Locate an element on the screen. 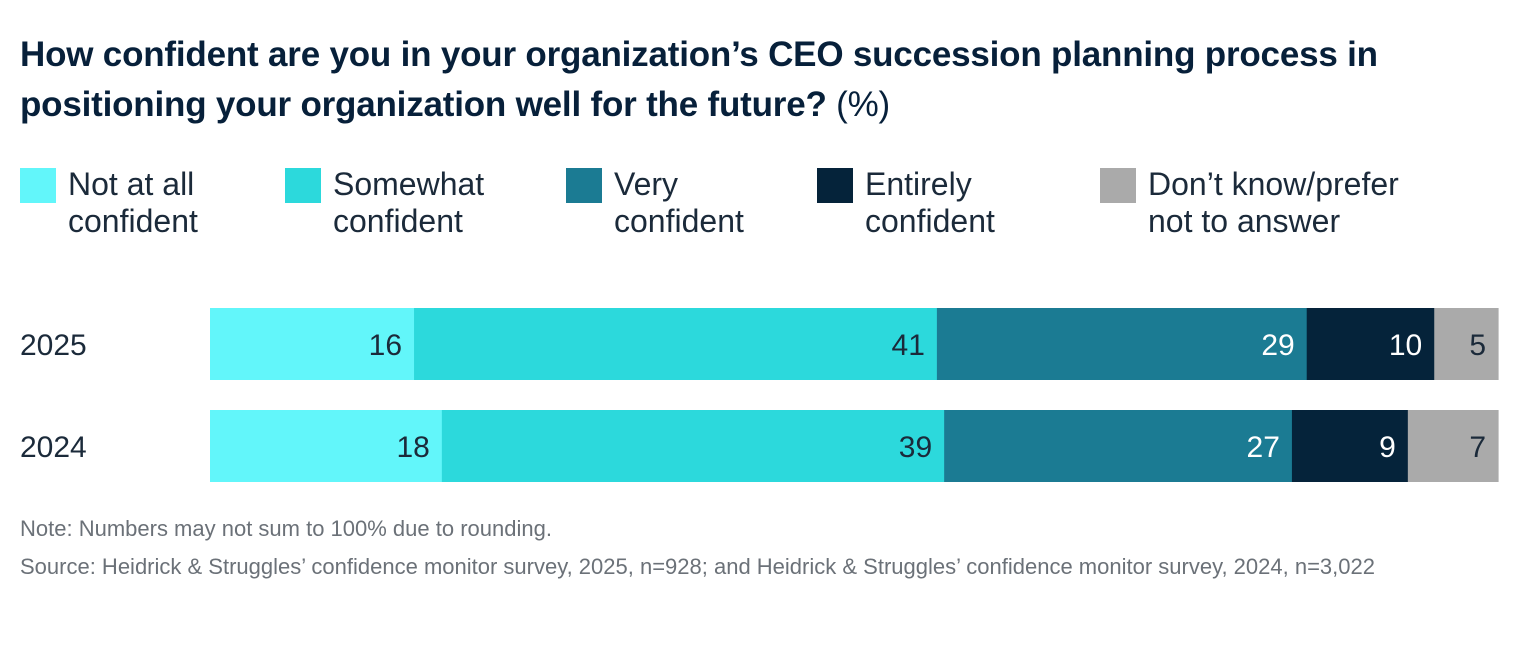 Image resolution: width=1517 pixels, height=645 pixels. data-label-2025-somewhat-confident: 41 is located at coordinates (908, 345).